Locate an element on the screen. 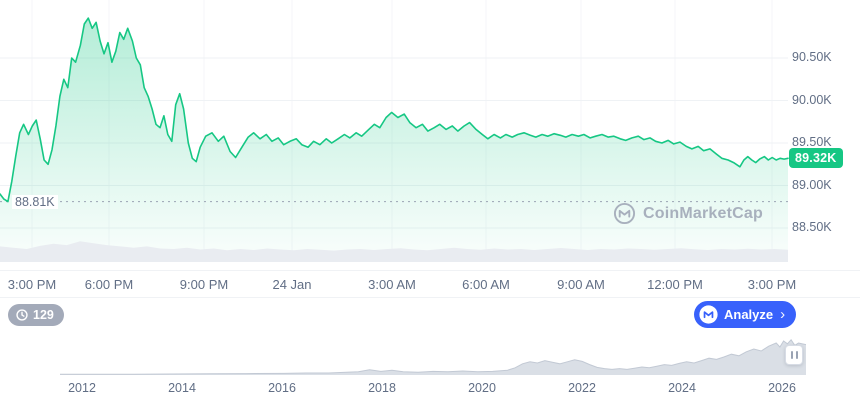 The height and width of the screenshot is (401, 860). navigator-resize-handle is located at coordinates (794, 355).